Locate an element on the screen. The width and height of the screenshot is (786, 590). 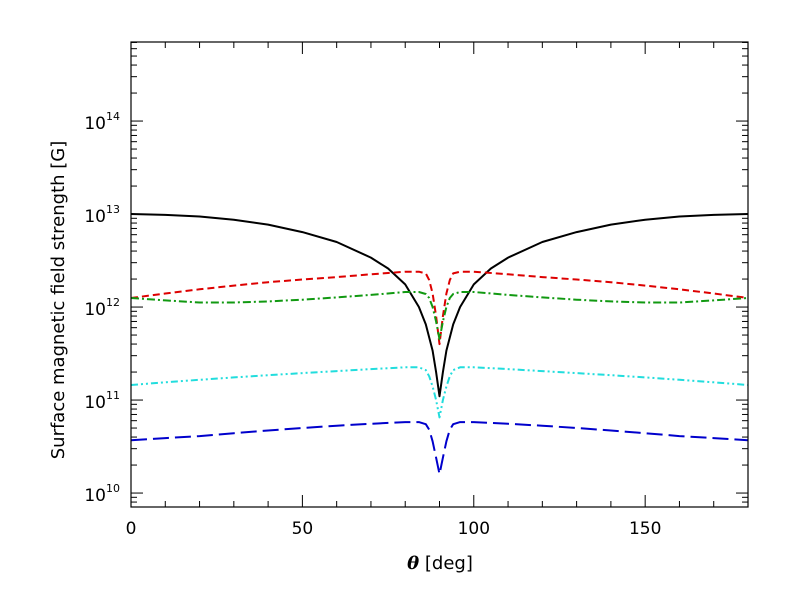
x-axis-label: θ [deg] is located at coordinates (440, 563).